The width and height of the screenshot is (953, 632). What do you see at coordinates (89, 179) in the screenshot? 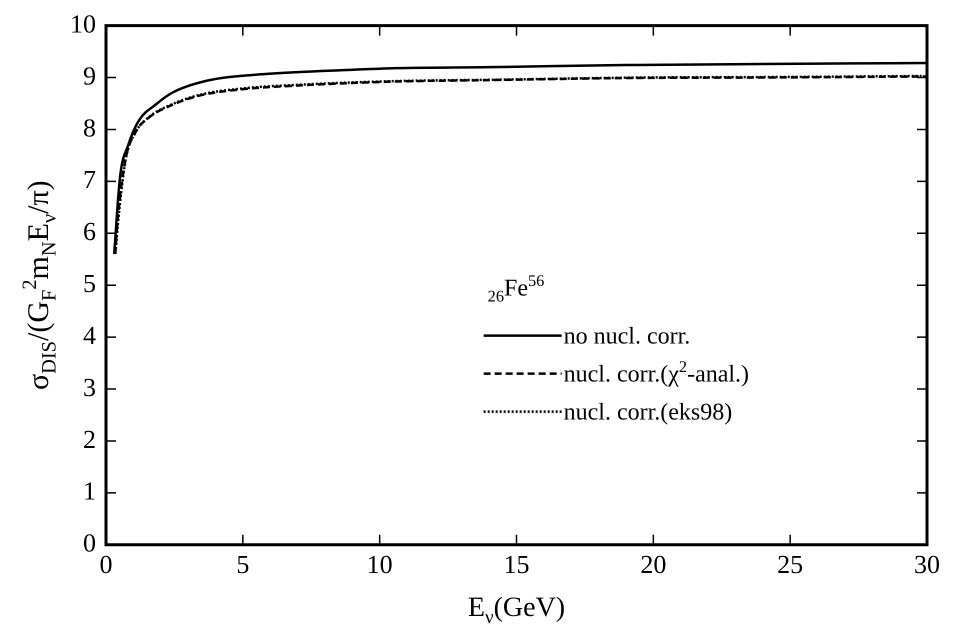
I see `y-tick-label: 7` at bounding box center [89, 179].